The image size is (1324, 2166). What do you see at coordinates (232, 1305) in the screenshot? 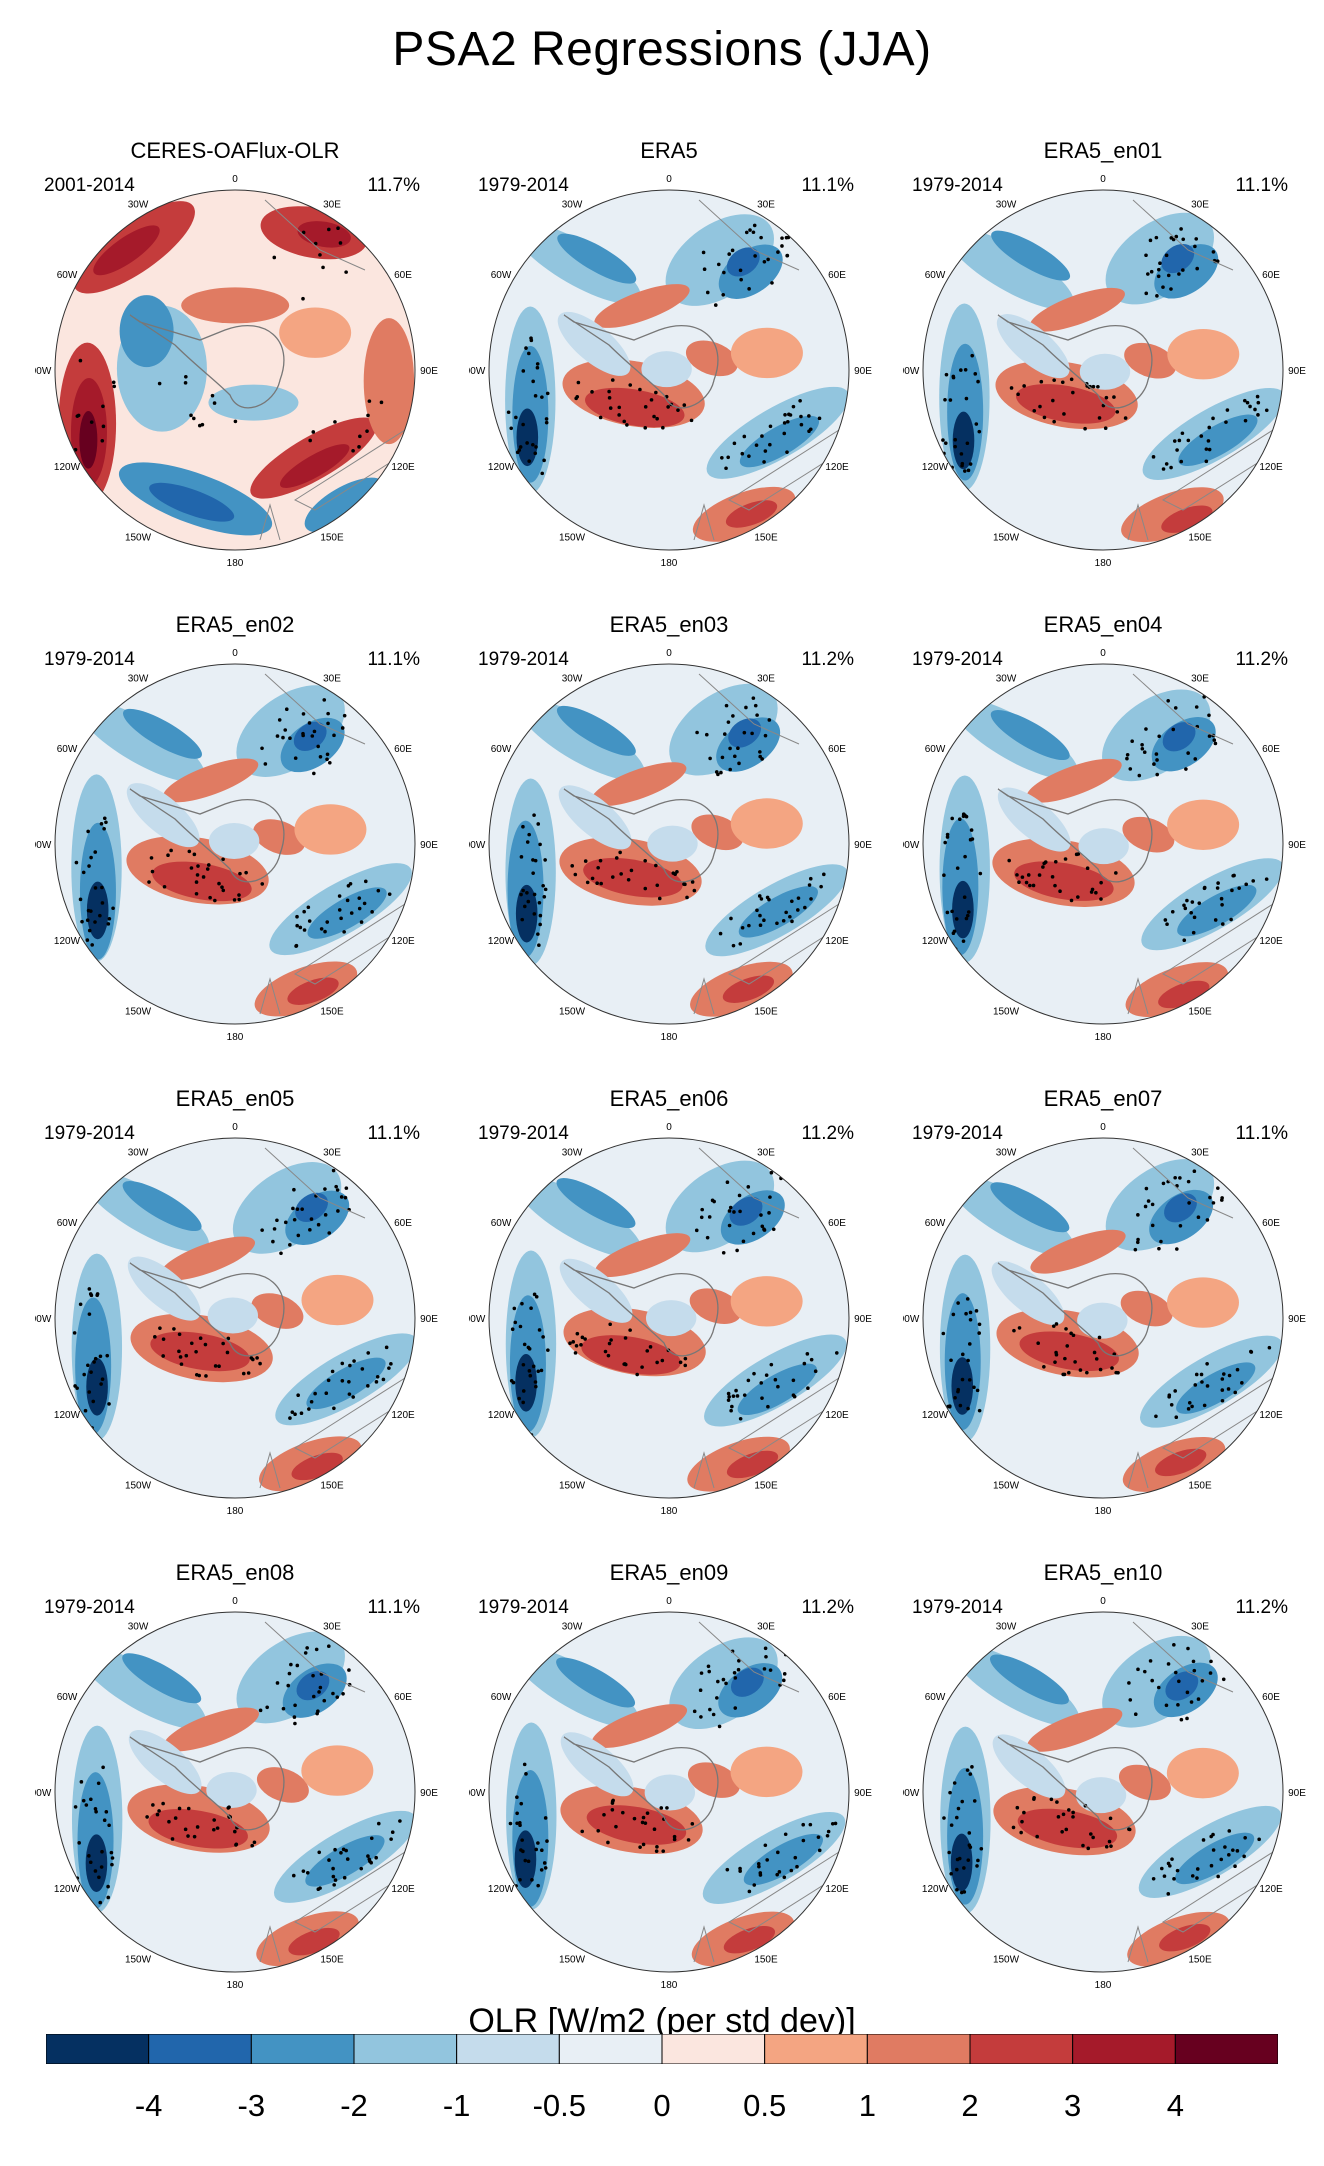
I see `significance-stipple` at bounding box center [232, 1305].